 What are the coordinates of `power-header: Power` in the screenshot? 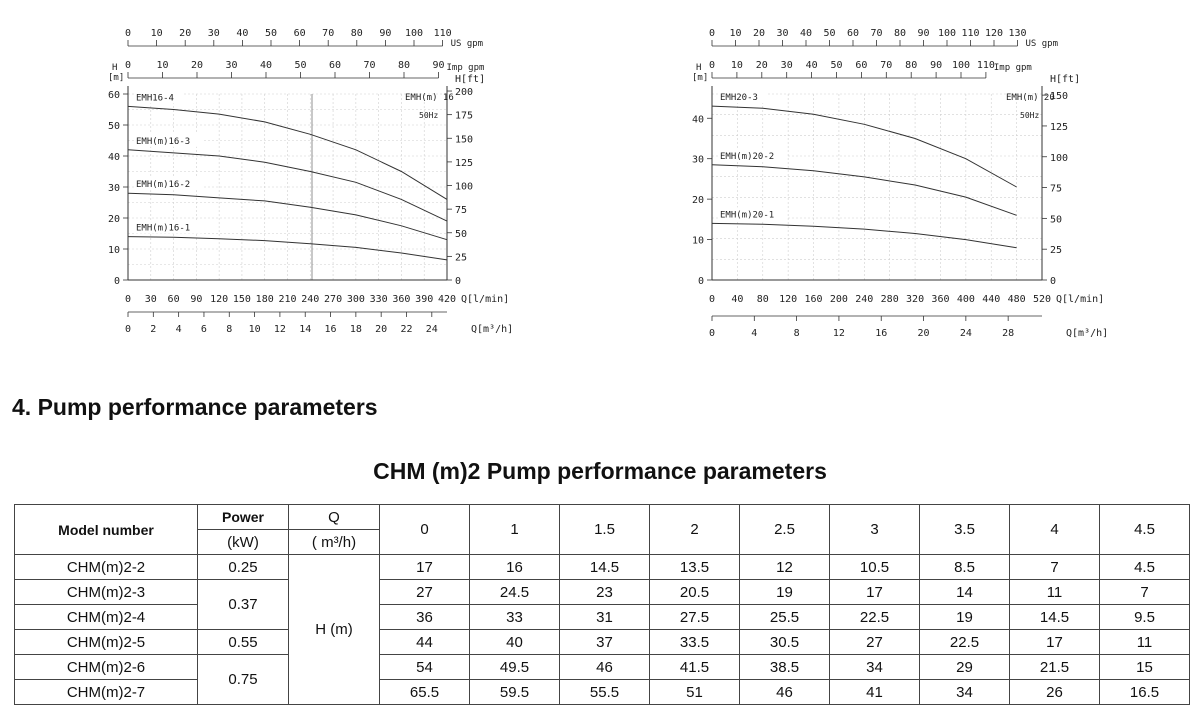 It's located at (243, 517).